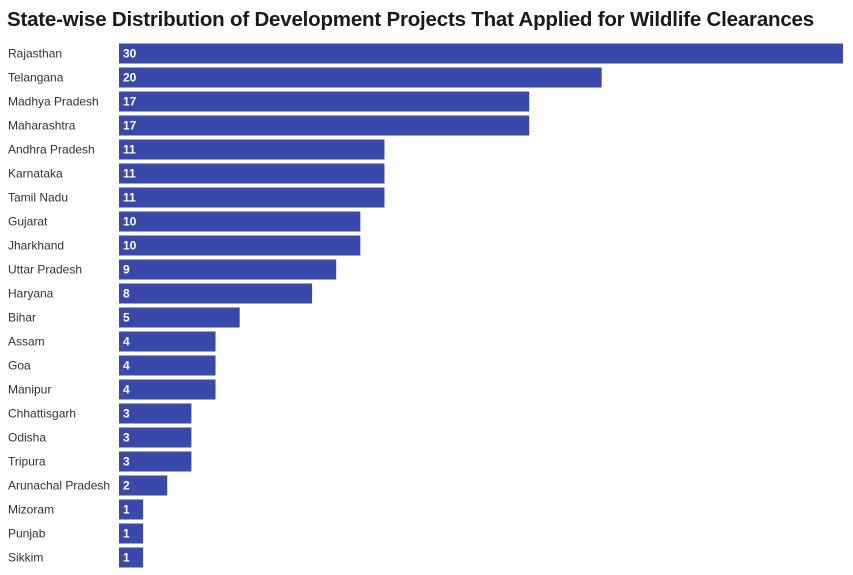 Image resolution: width=853 pixels, height=575 pixels. What do you see at coordinates (19, 366) in the screenshot?
I see `category-label: Goa` at bounding box center [19, 366].